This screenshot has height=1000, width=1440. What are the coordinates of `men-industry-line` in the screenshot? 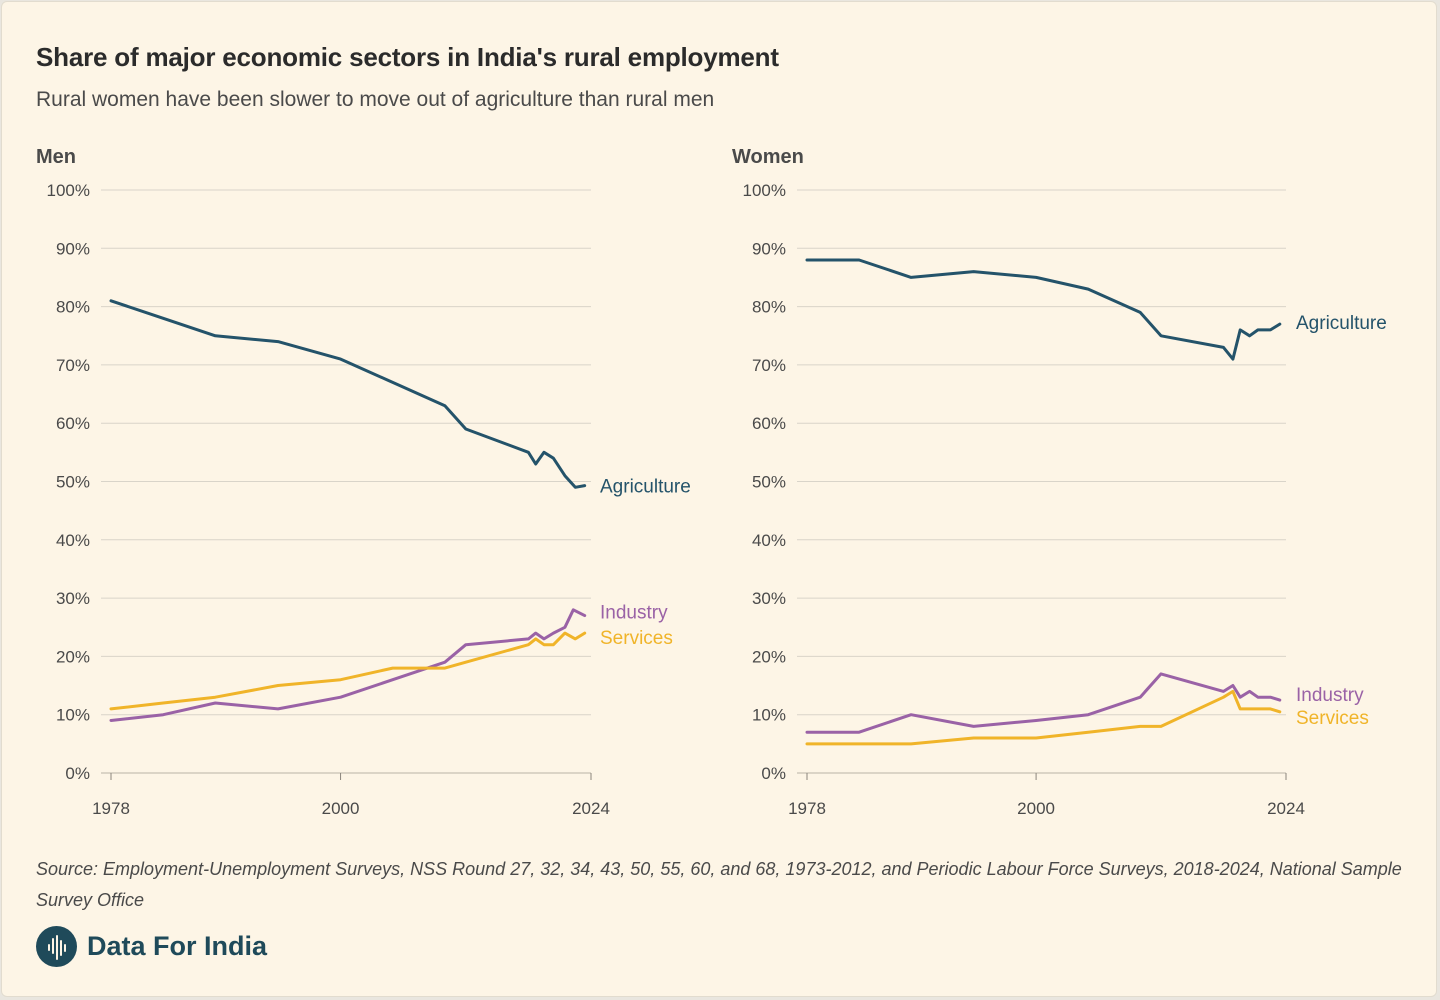 It's located at (348, 665).